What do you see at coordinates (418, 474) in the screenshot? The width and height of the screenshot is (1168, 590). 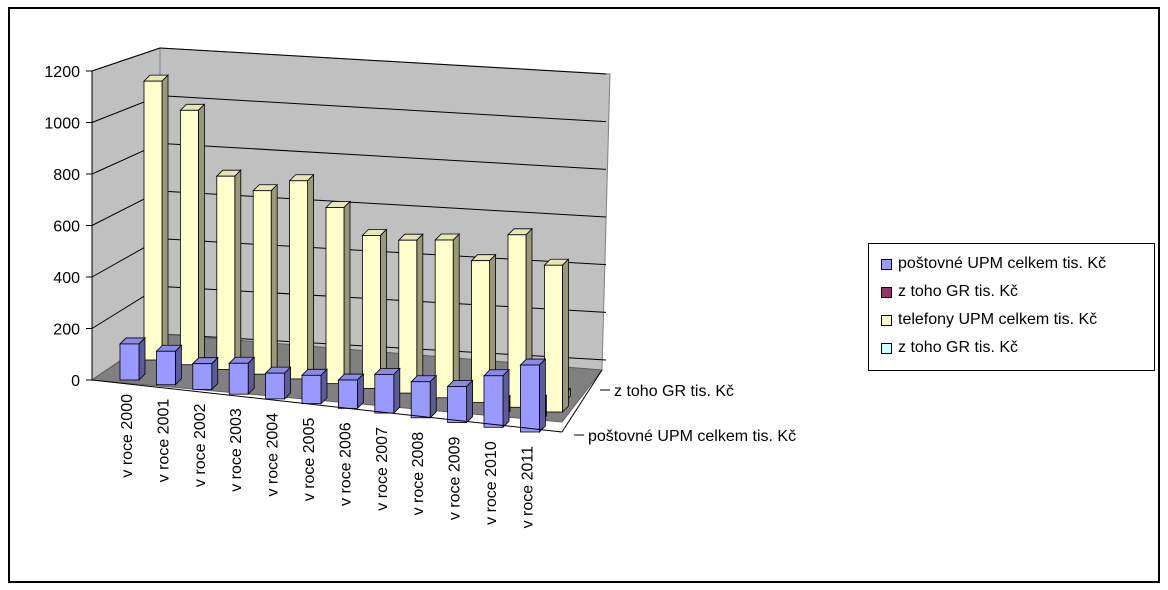 I see `x-tick-label: v roce 2008` at bounding box center [418, 474].